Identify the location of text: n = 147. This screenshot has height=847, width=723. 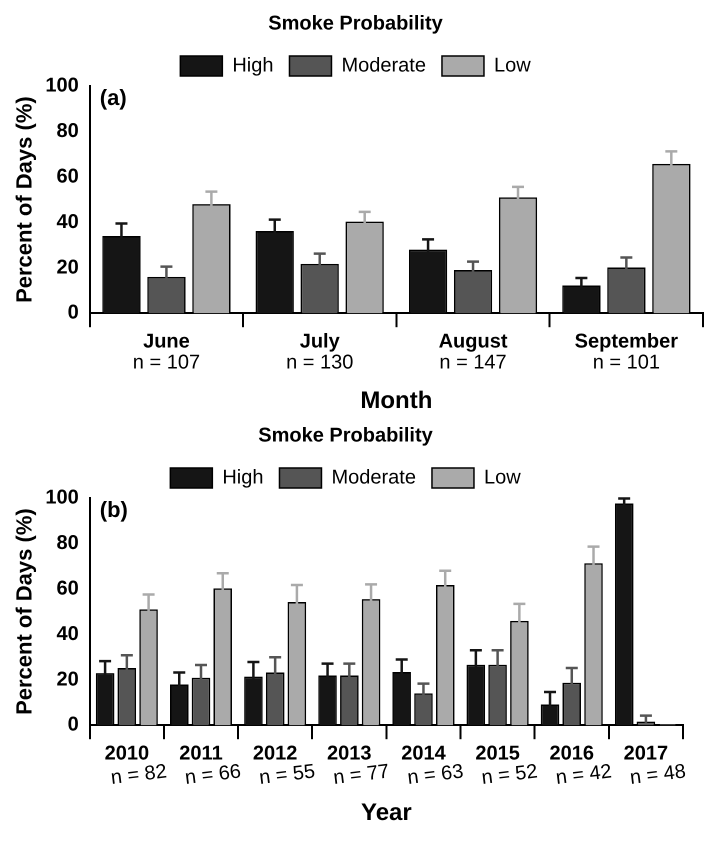
(473, 363).